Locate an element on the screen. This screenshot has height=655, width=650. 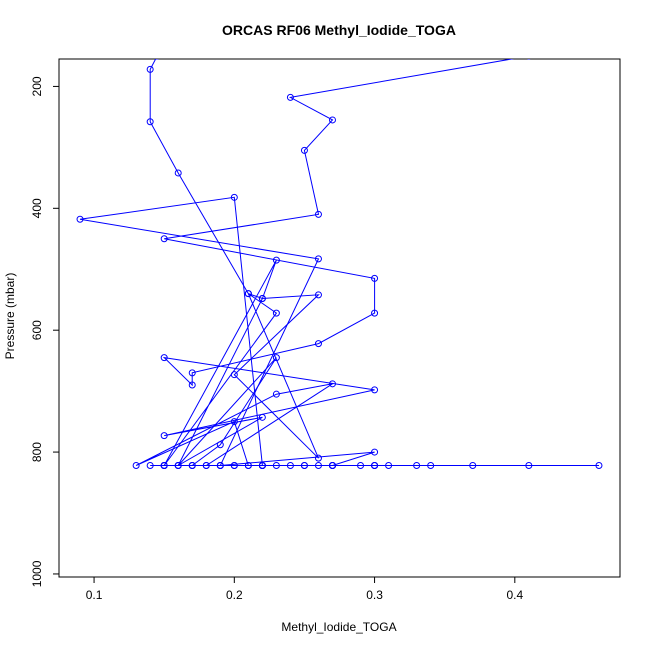
y-axis: 200 400 600 800 1000 is located at coordinates (44, 331).